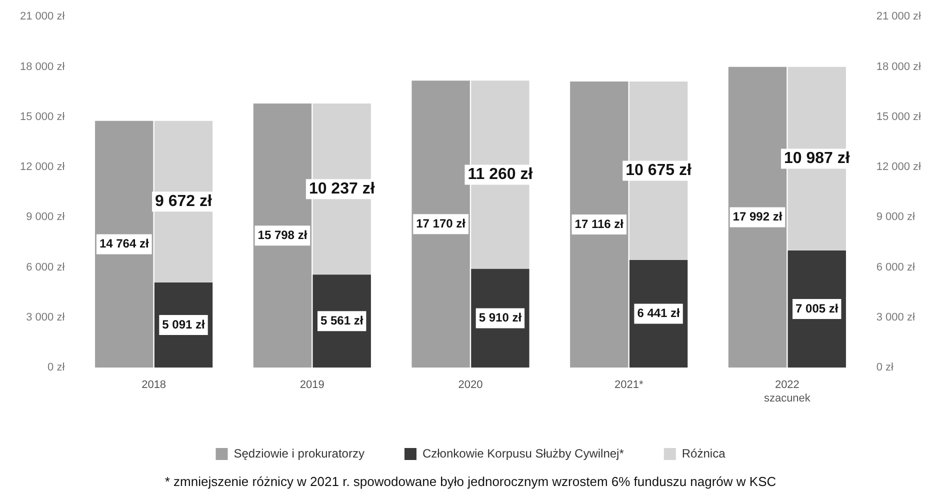 The image size is (941, 501). Describe the element at coordinates (57, 368) in the screenshot. I see `y-tick-label: 0 zł` at that location.